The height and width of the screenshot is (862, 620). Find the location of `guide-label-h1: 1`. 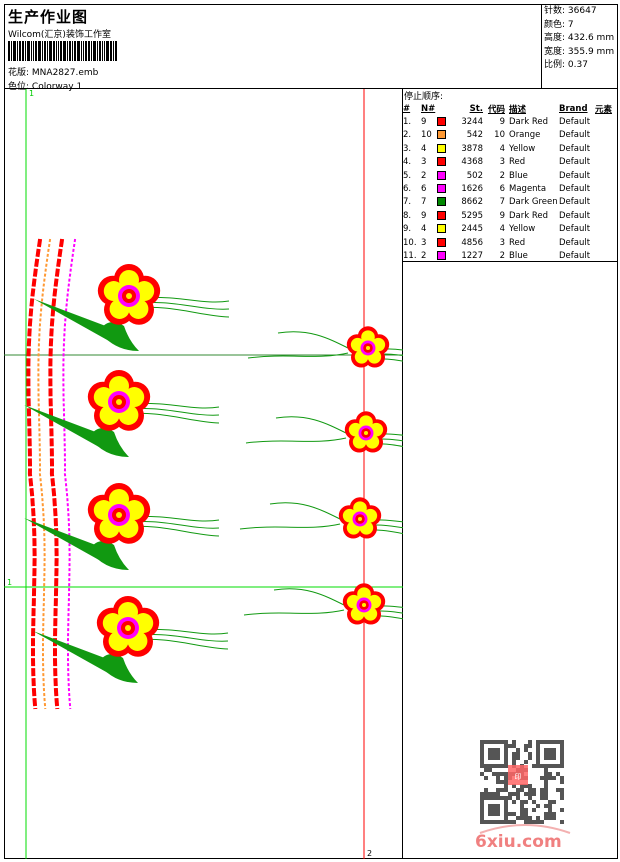

guide-label-h1: 1 is located at coordinates (9, 582).